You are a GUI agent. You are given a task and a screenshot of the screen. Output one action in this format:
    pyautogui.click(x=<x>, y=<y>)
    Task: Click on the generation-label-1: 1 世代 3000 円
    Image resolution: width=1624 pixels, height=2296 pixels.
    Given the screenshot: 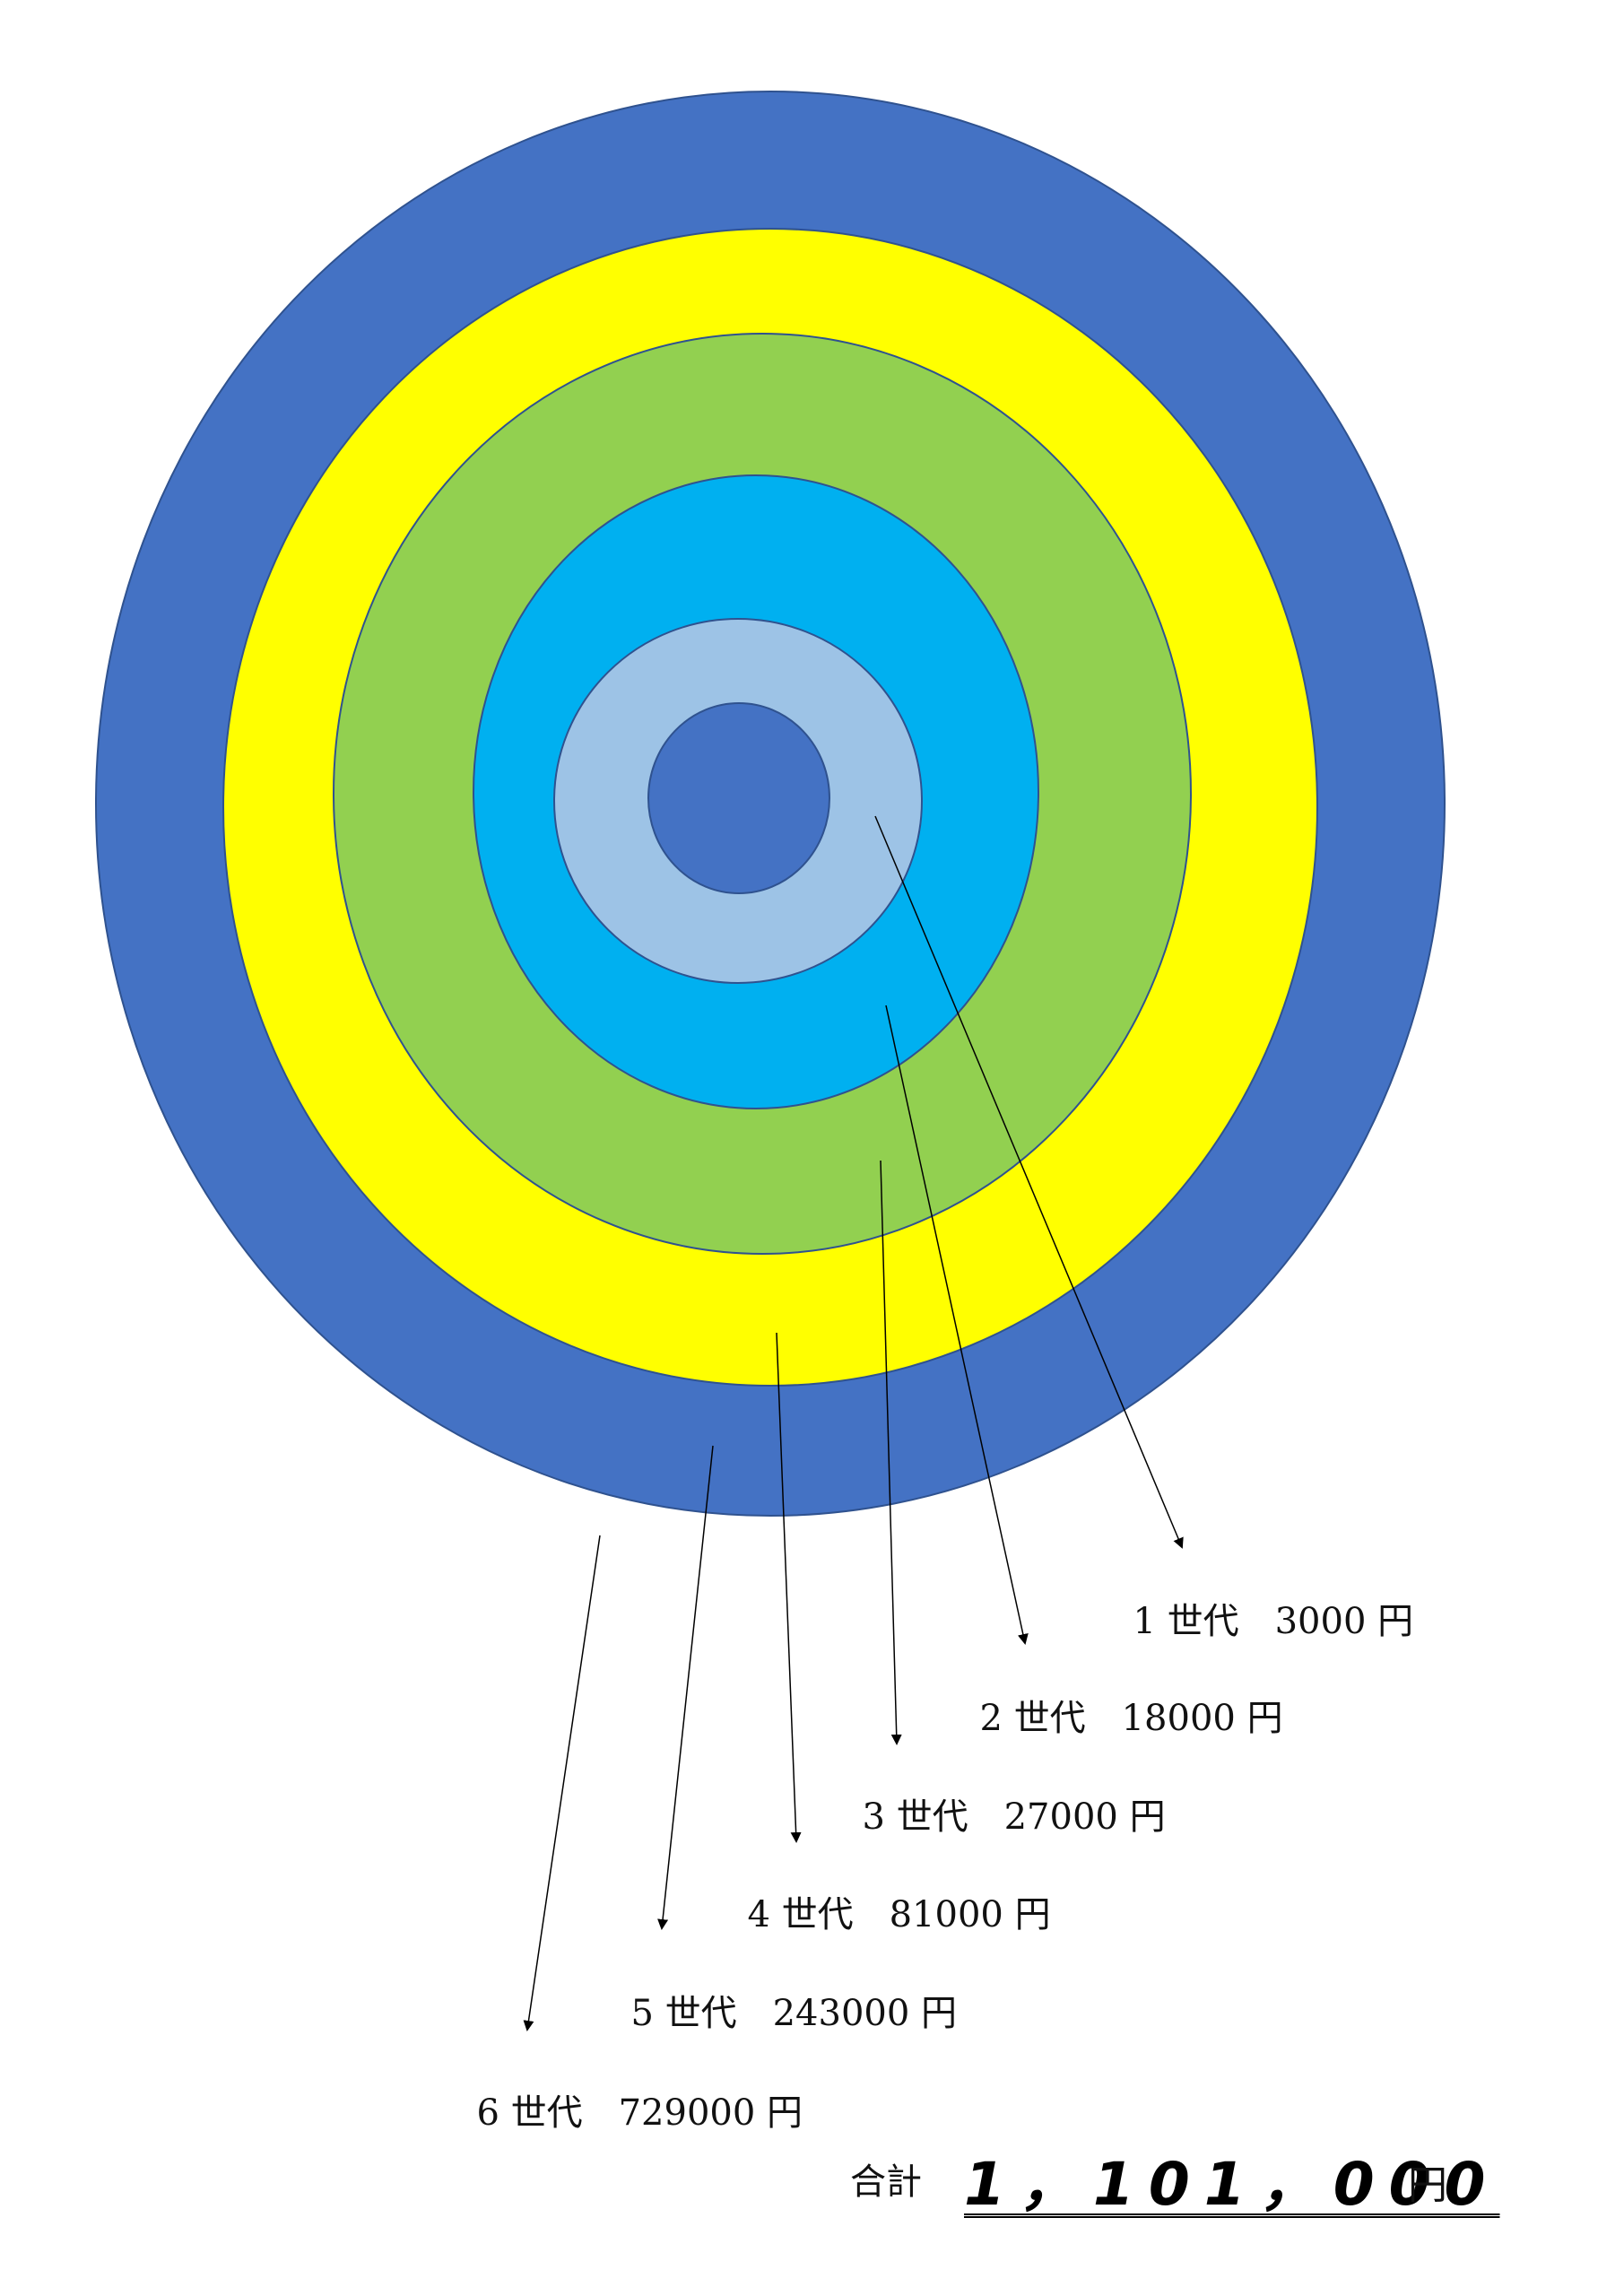 What is the action you would take?
    pyautogui.click(x=1273, y=1621)
    